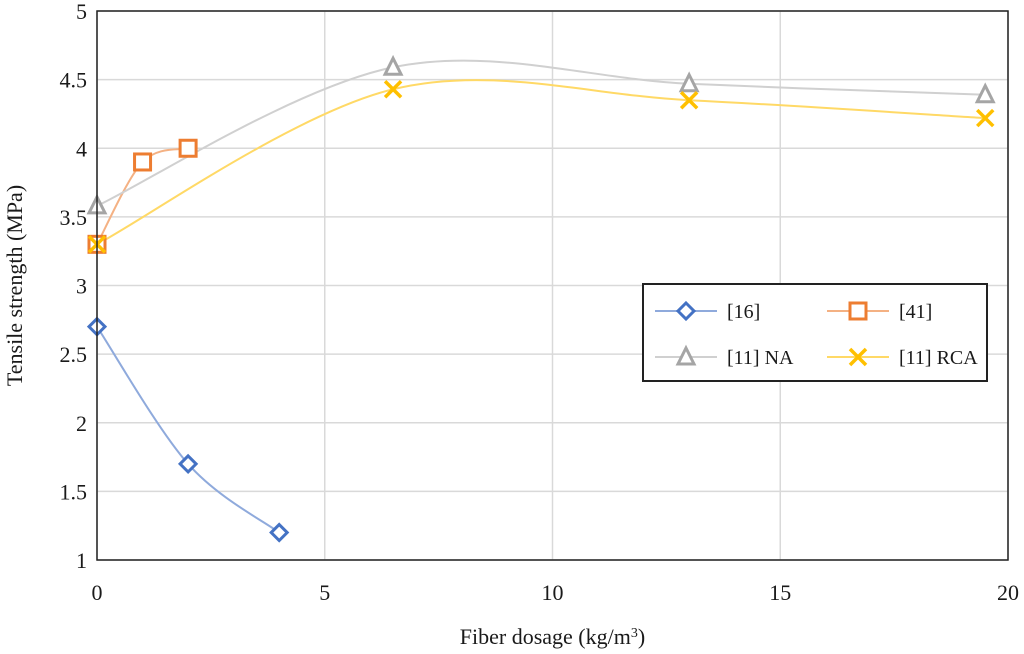 The height and width of the screenshot is (654, 1024). What do you see at coordinates (545, 636) in the screenshot?
I see `x-axis-title-main: Fiber dosage (kg/m` at bounding box center [545, 636].